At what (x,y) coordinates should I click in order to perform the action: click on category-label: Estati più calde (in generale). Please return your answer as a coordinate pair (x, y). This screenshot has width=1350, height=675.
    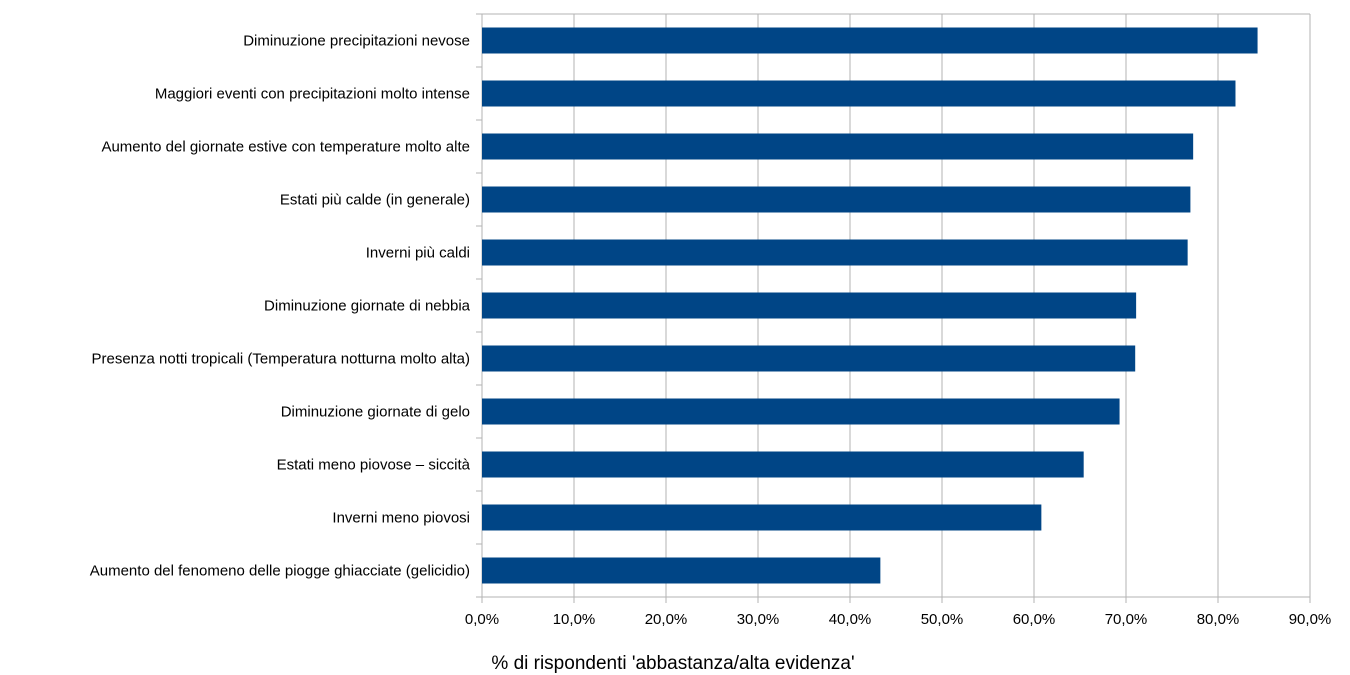
    Looking at the image, I should click on (375, 200).